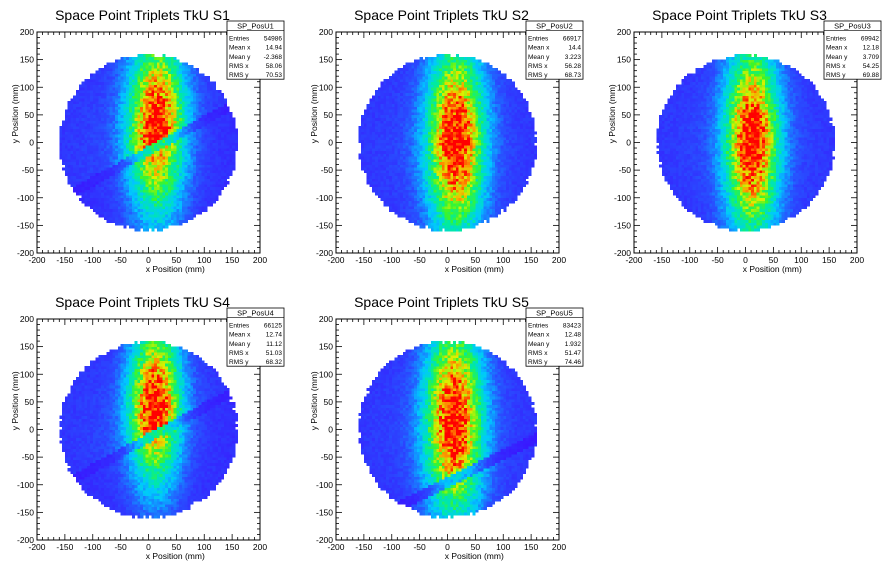  I want to click on heatmap-bins, so click(448, 143).